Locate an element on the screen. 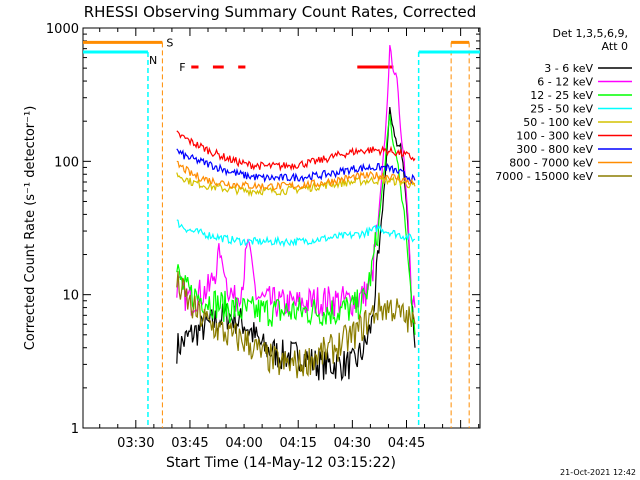 Image resolution: width=640 pixels, height=480 pixels. series-line-800-7000-kev is located at coordinates (295, 176).